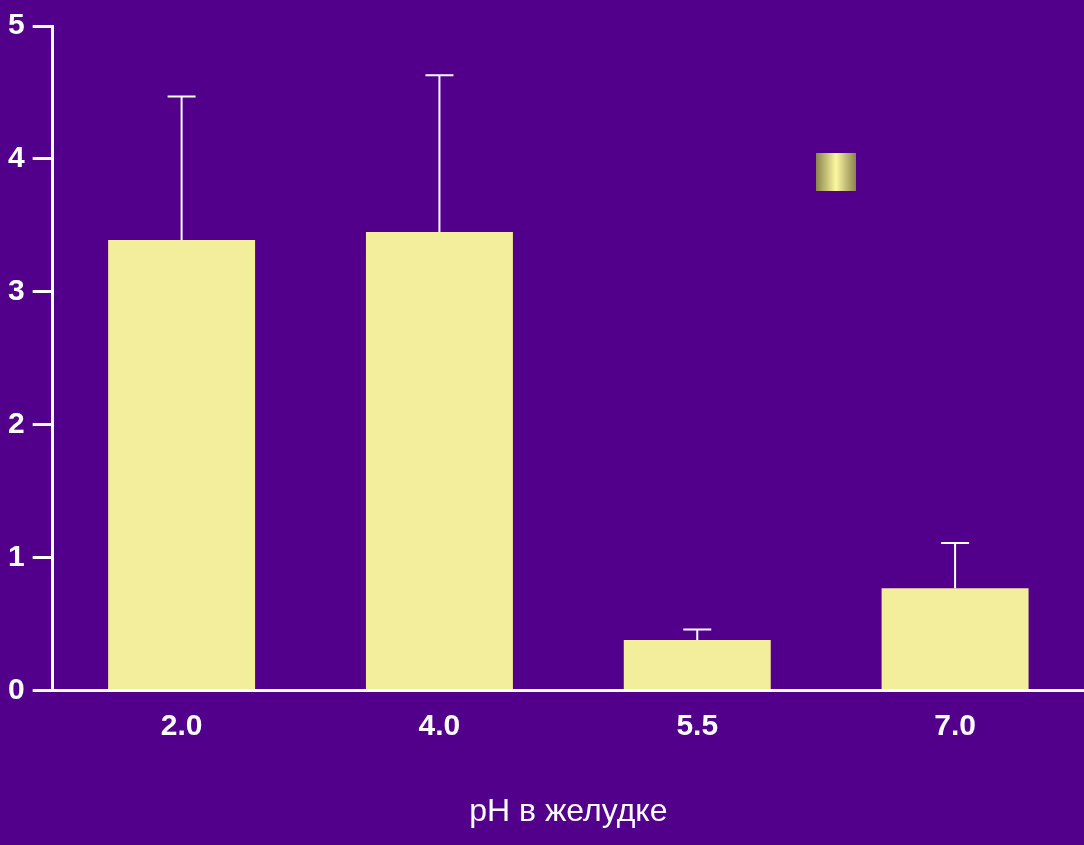  I want to click on x-tick-label: 2.0, so click(181, 724).